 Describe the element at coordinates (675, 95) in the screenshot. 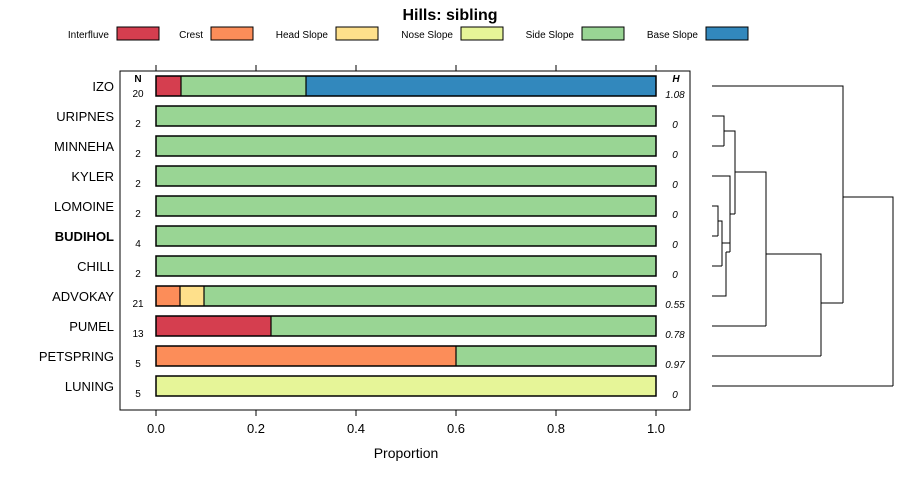

I see `row-h: 1.08` at that location.